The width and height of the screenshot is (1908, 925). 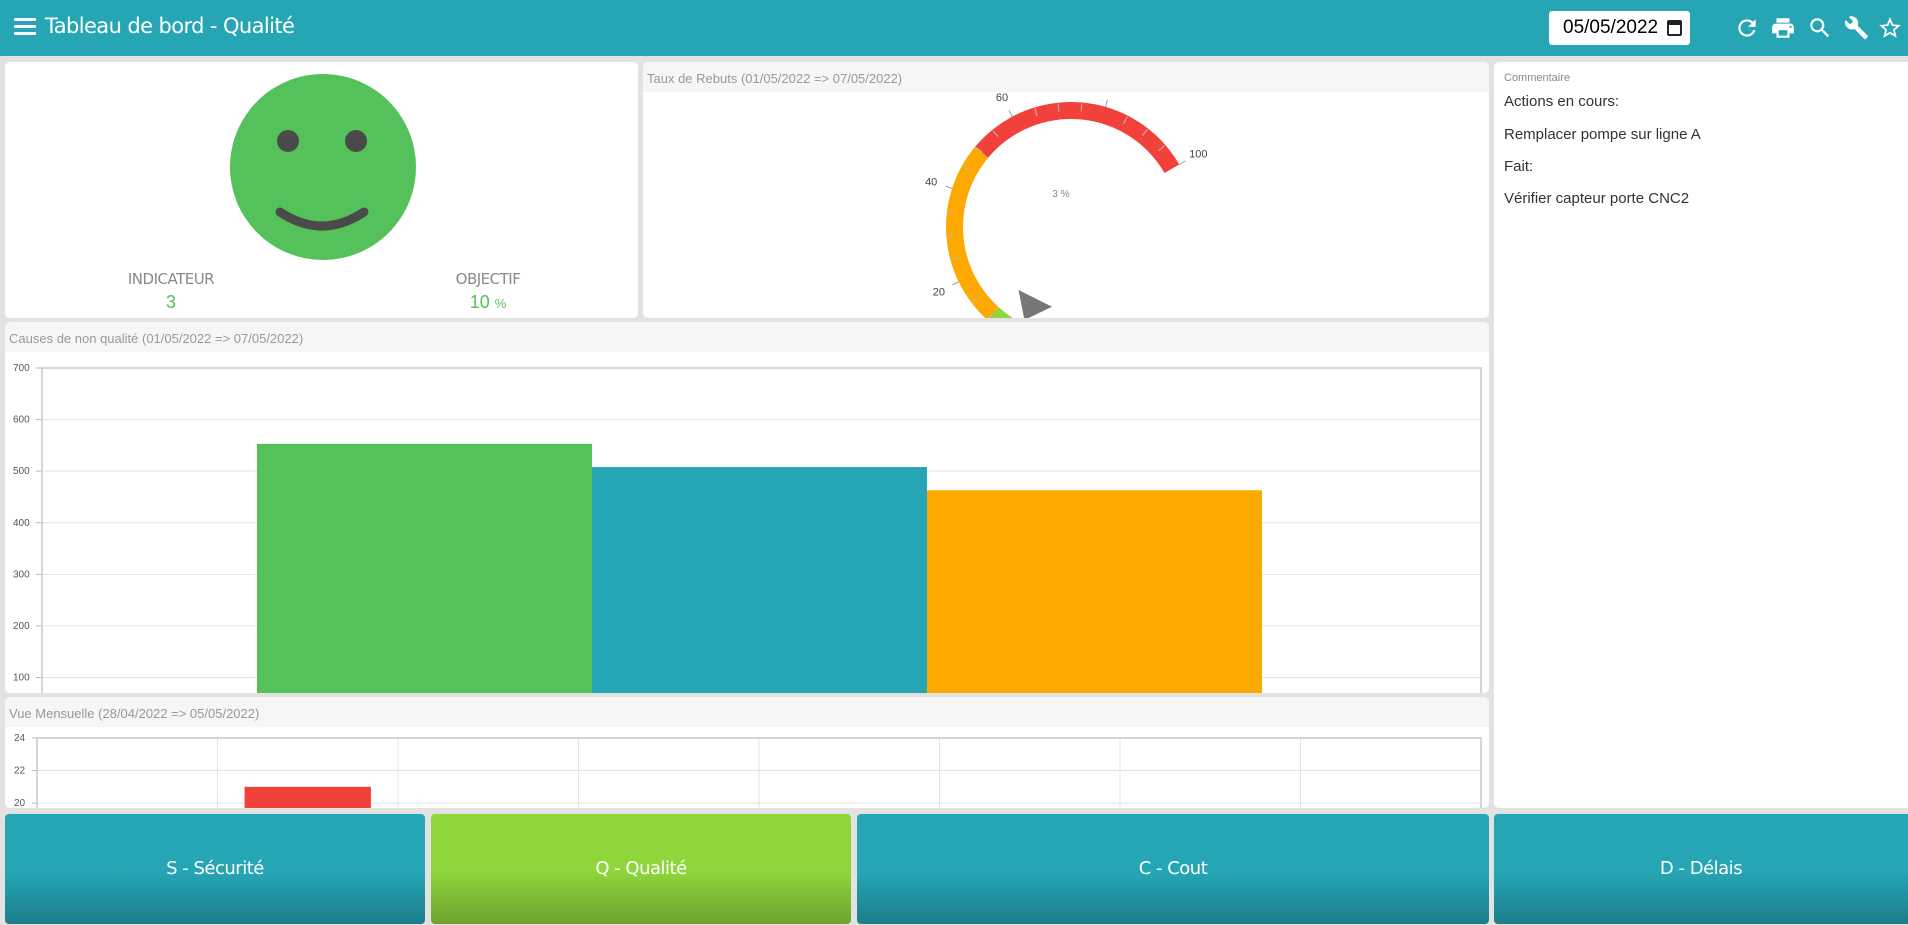 What do you see at coordinates (479, 302) in the screenshot?
I see `objective-value: 10` at bounding box center [479, 302].